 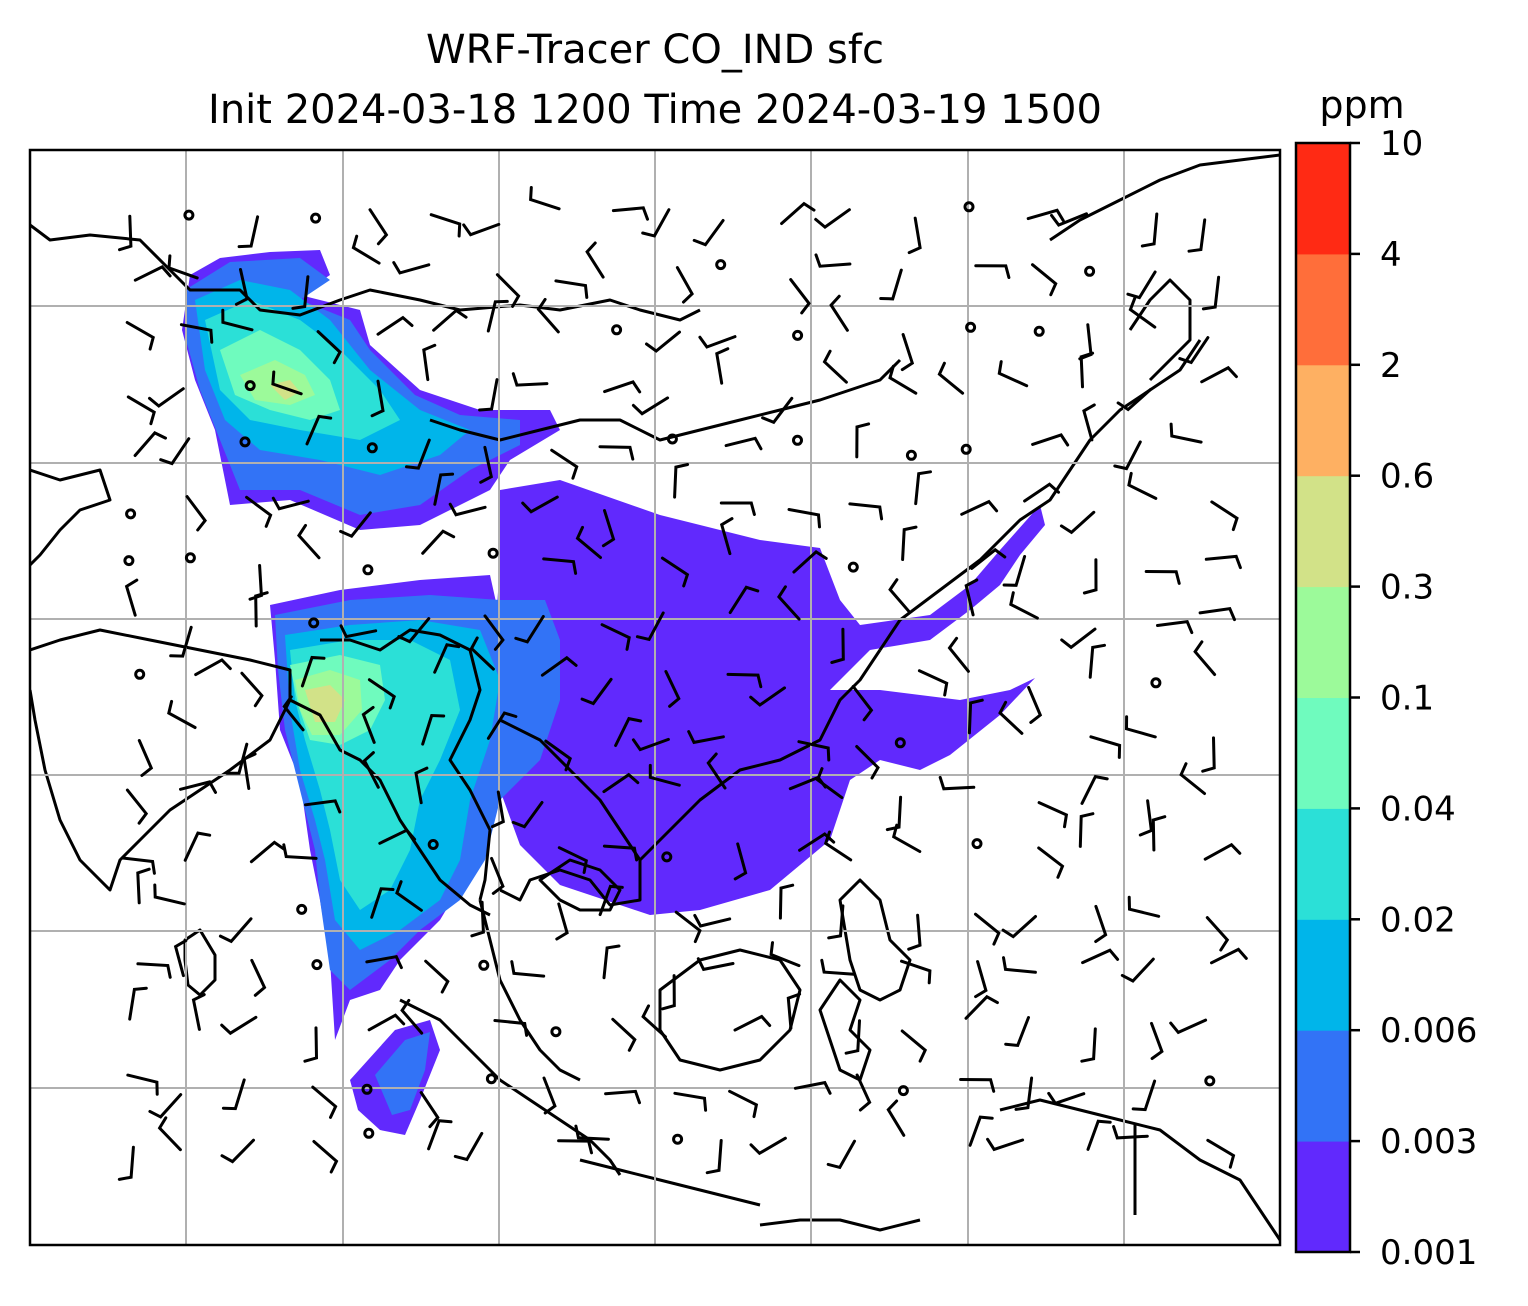 I want to click on border-myanmar, so click(x=665, y=400).